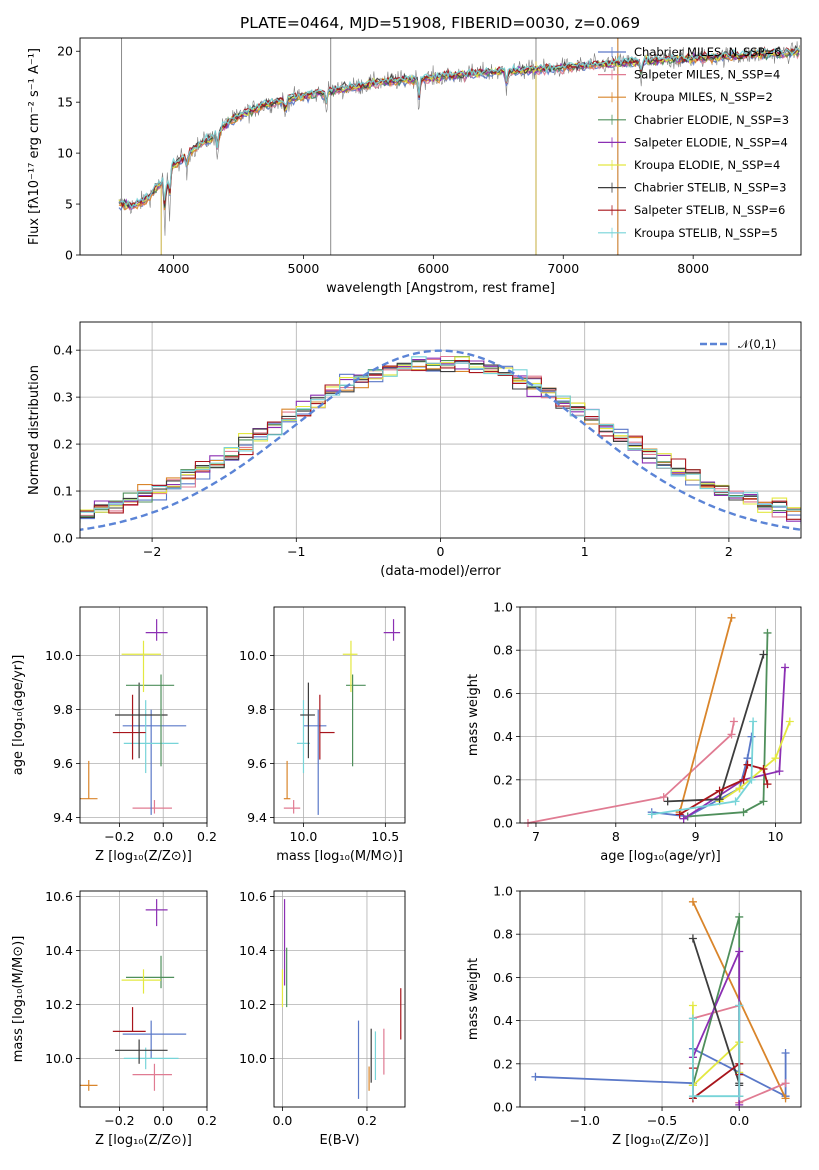 This screenshot has width=819, height=1170. Describe the element at coordinates (473, 715) in the screenshot. I see `y-axis-label: mass weight` at that location.